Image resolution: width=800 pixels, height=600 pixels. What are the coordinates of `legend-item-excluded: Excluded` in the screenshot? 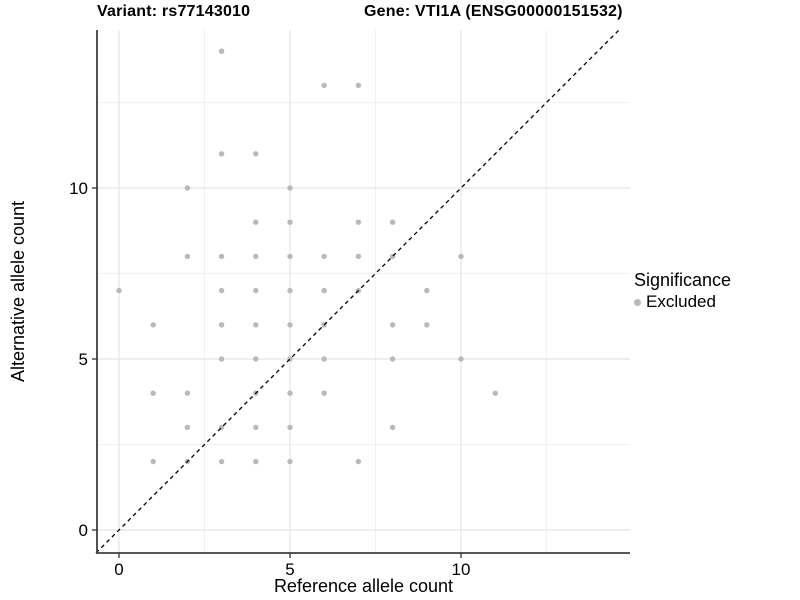 It's located at (682, 302).